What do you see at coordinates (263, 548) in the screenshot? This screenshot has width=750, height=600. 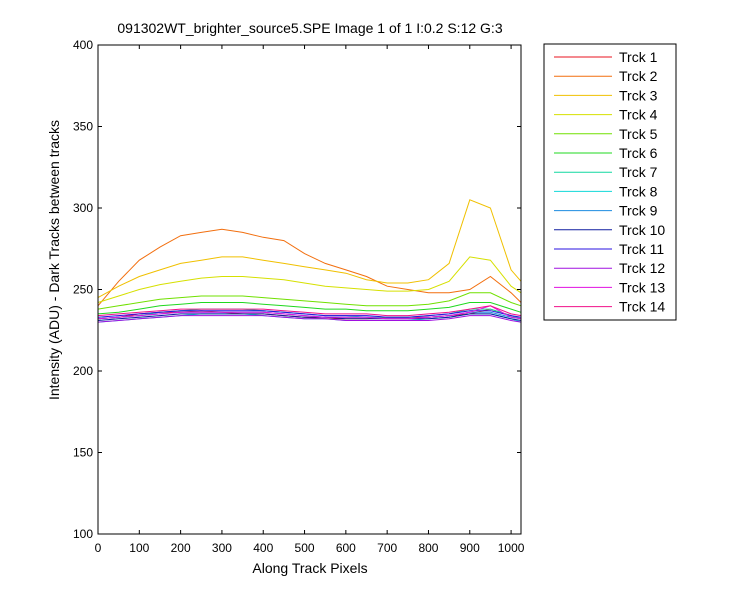 I see `x-tick-label: 400` at bounding box center [263, 548].